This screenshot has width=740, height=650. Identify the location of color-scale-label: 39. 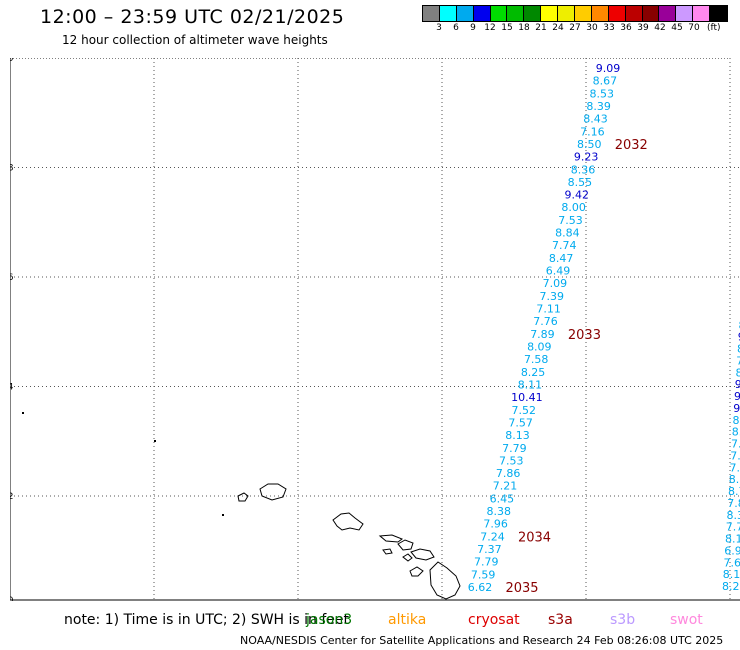
(643, 28).